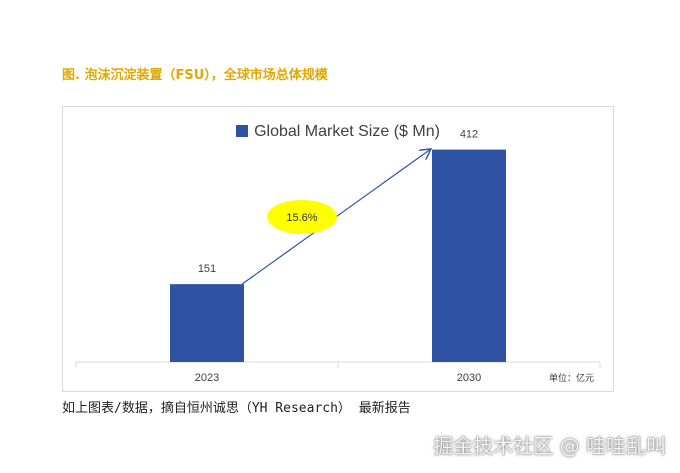 This screenshot has height=473, width=680. Describe the element at coordinates (236, 408) in the screenshot. I see `source-caption: 如上图表/数据，摘自恒州诚思（YH Research） 最新报告` at that location.